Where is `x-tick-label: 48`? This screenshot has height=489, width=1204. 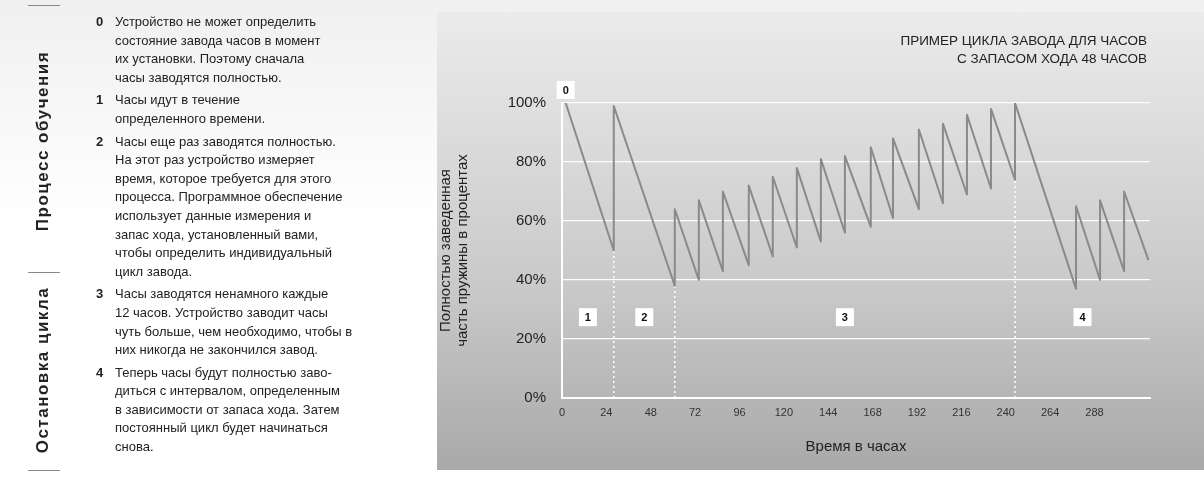 x-tick-label: 48 is located at coordinates (650, 411).